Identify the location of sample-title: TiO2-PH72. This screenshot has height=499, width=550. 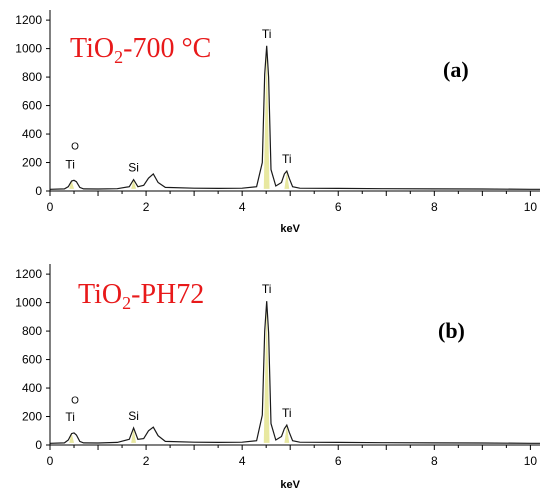
(141, 296).